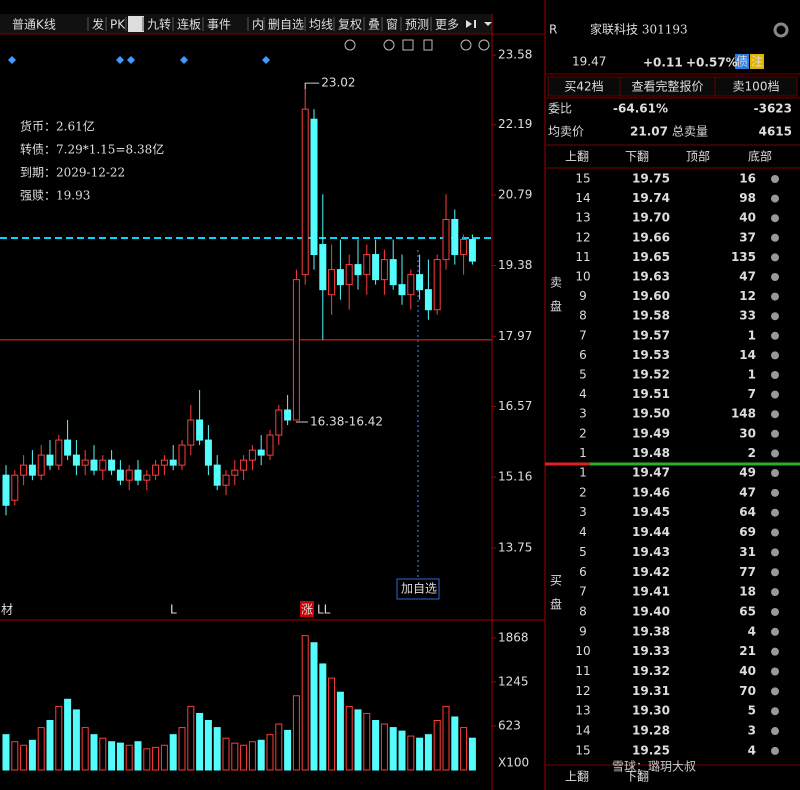  Describe the element at coordinates (189, 24) in the screenshot. I see `toolbar-item: 连板` at that location.